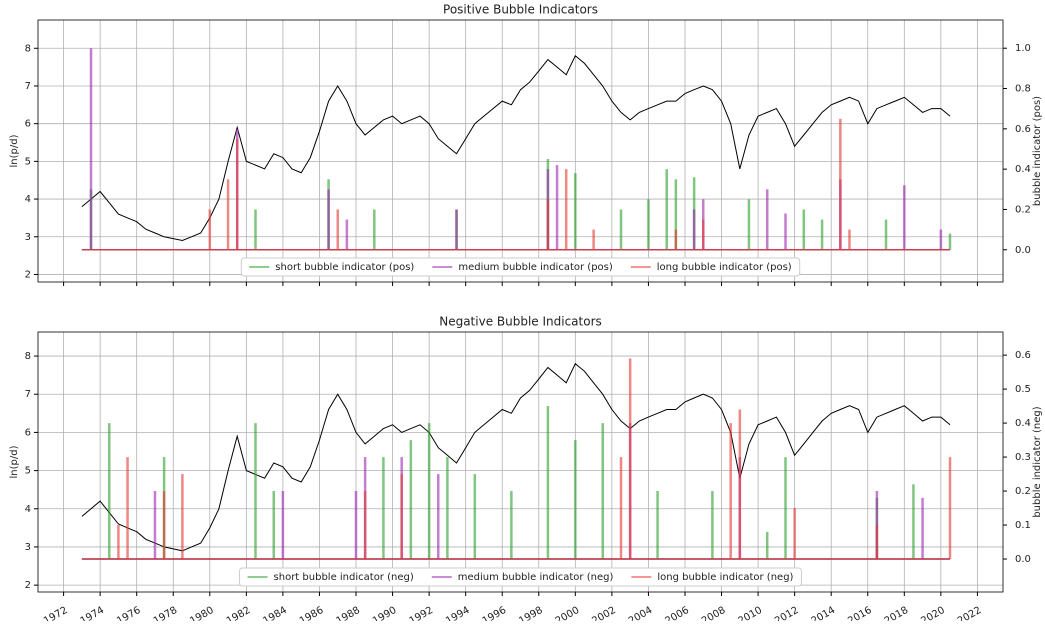 This screenshot has width=1045, height=625. What do you see at coordinates (824, 613) in the screenshot?
I see `x-tick-label: 2014` at bounding box center [824, 613].